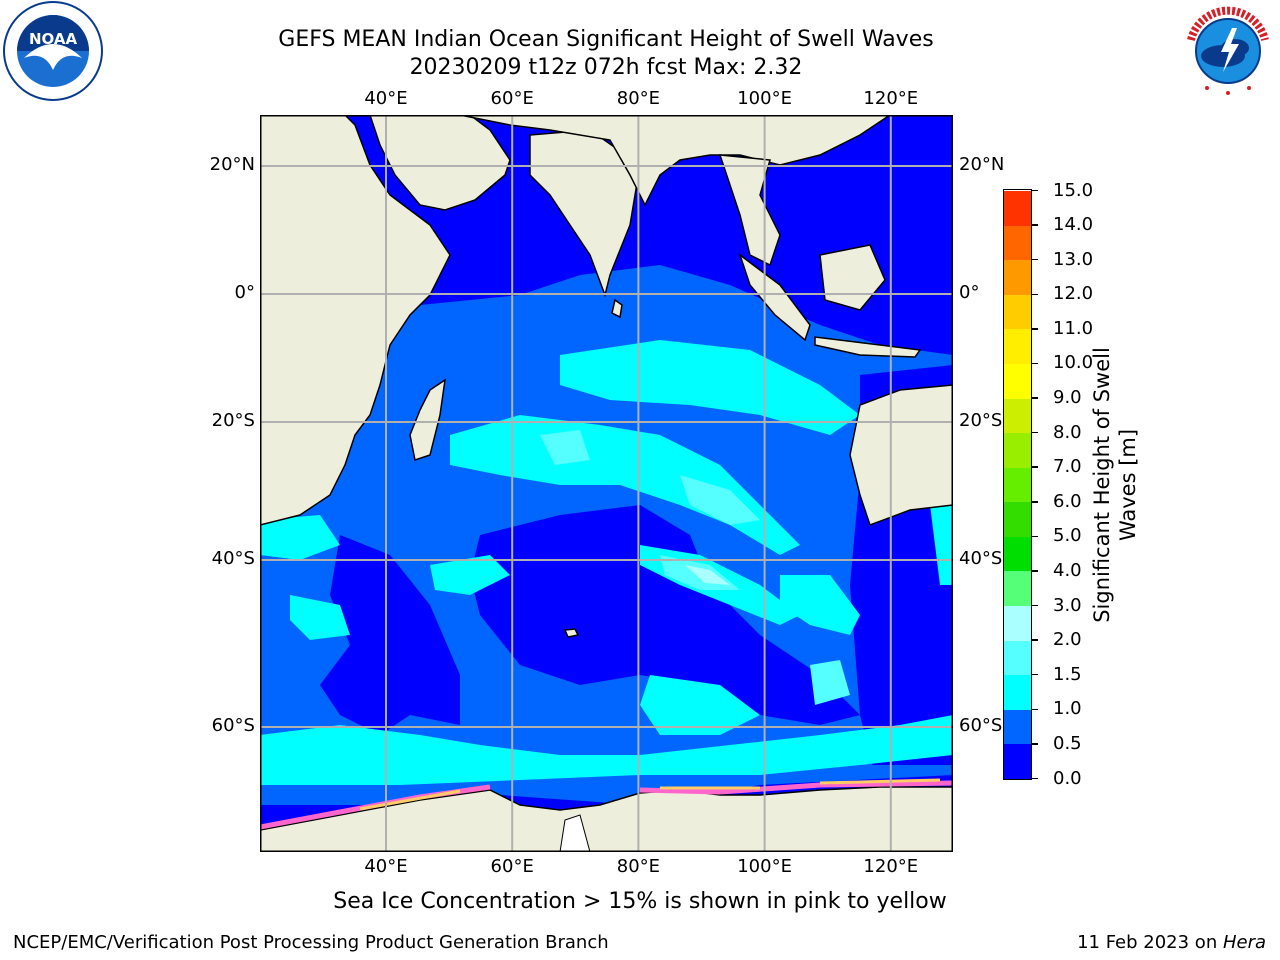 The image size is (1280, 960). Describe the element at coordinates (1067, 605) in the screenshot. I see `colorbar-tick-label: 3.0` at that location.